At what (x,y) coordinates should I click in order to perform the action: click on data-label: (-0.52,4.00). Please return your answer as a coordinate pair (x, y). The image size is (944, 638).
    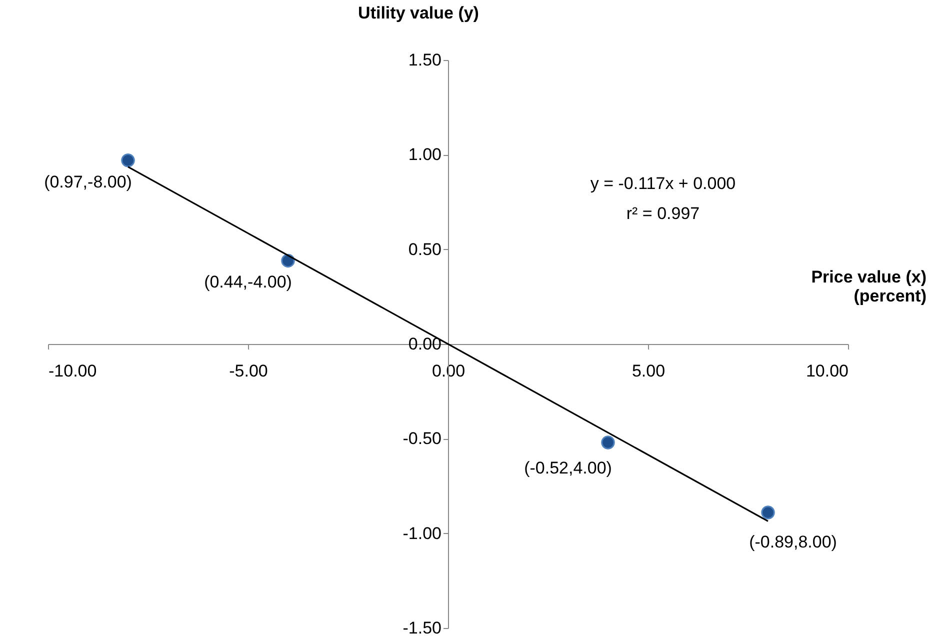
    Looking at the image, I should click on (568, 468).